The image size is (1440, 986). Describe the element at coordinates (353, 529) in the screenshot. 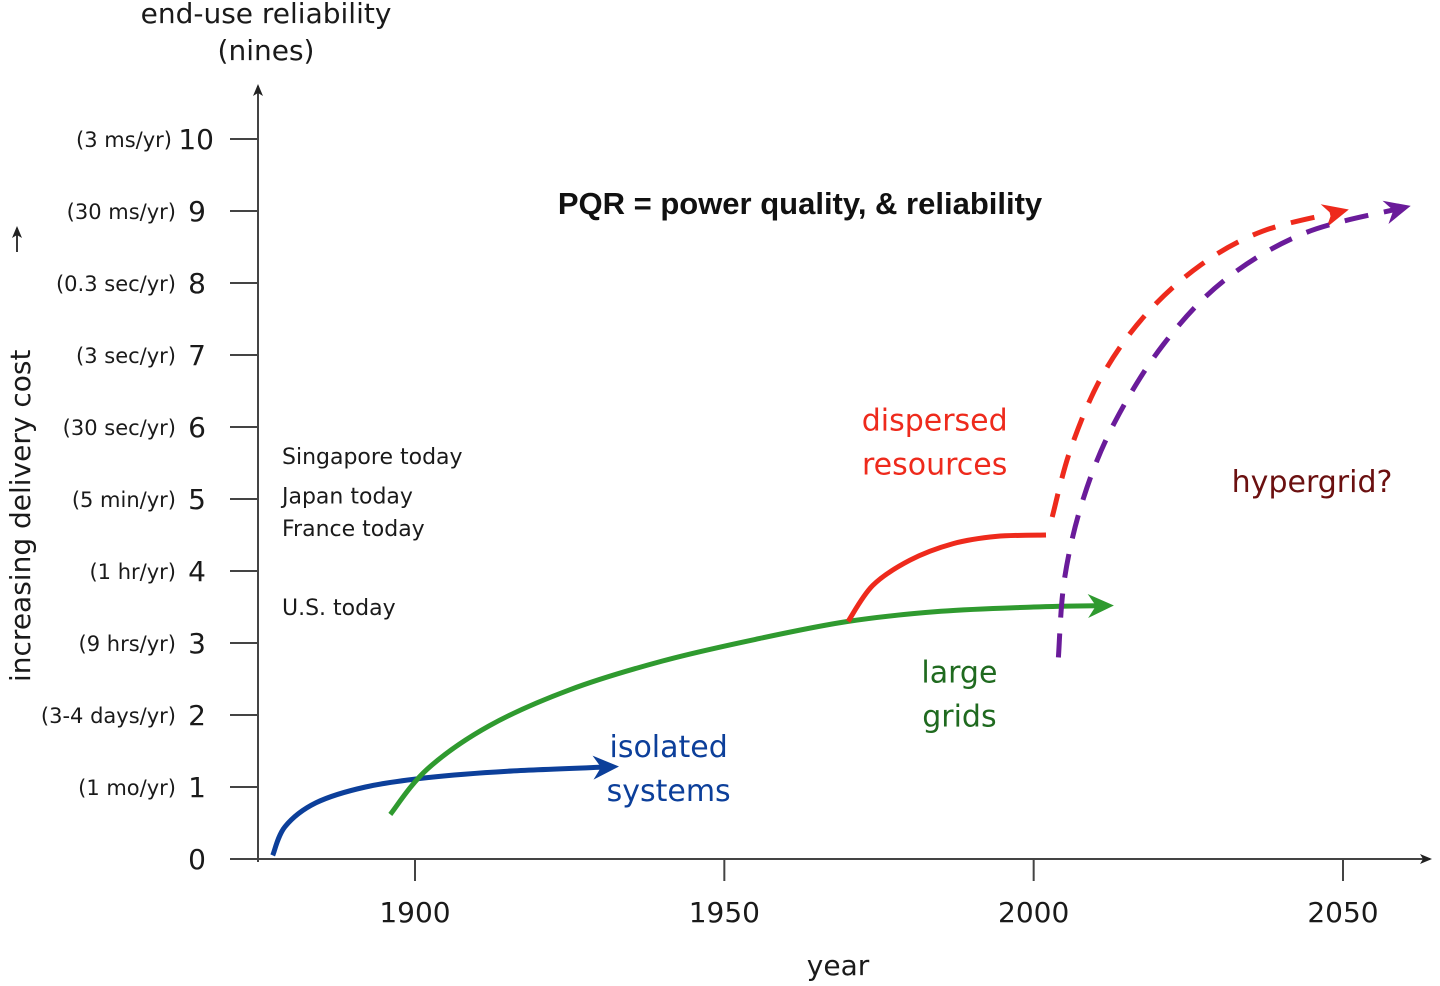

I see `country-marker-label: France today` at that location.